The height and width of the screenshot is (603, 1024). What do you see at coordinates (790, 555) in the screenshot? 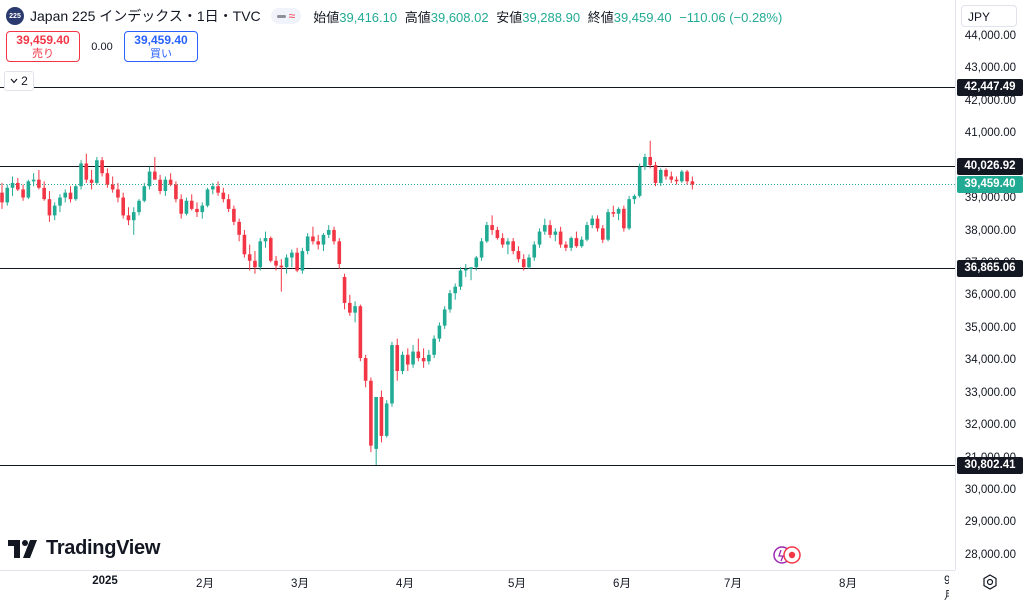
I see `events-markers` at bounding box center [790, 555].